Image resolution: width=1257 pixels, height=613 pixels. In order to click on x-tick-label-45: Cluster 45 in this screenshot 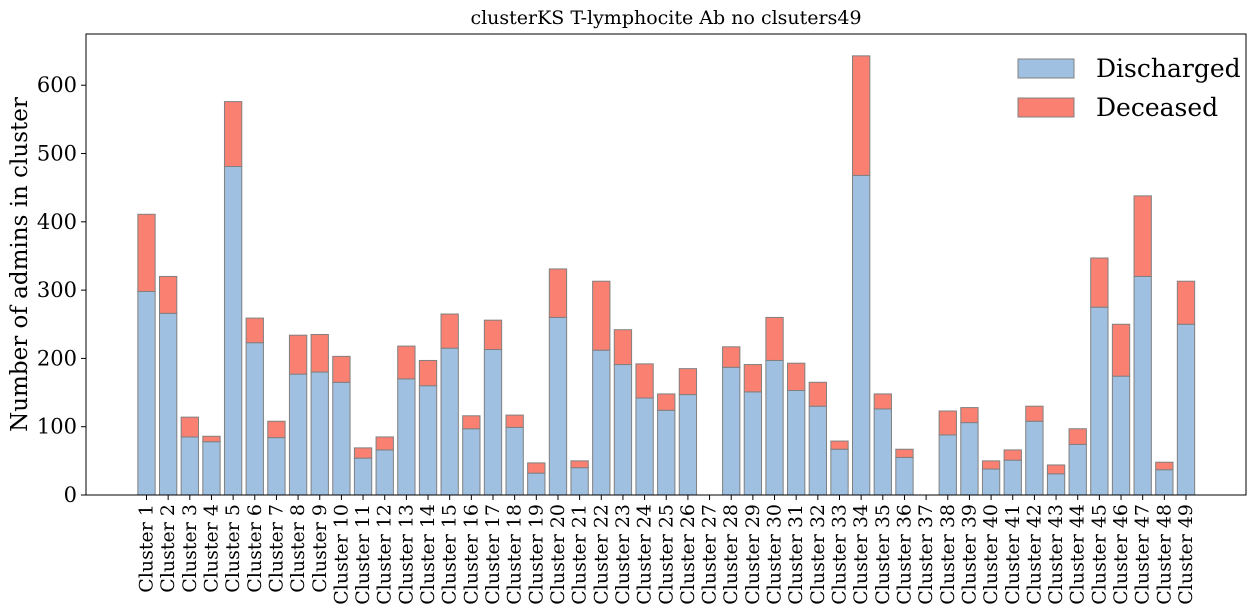, I will do `click(1099, 554)`.